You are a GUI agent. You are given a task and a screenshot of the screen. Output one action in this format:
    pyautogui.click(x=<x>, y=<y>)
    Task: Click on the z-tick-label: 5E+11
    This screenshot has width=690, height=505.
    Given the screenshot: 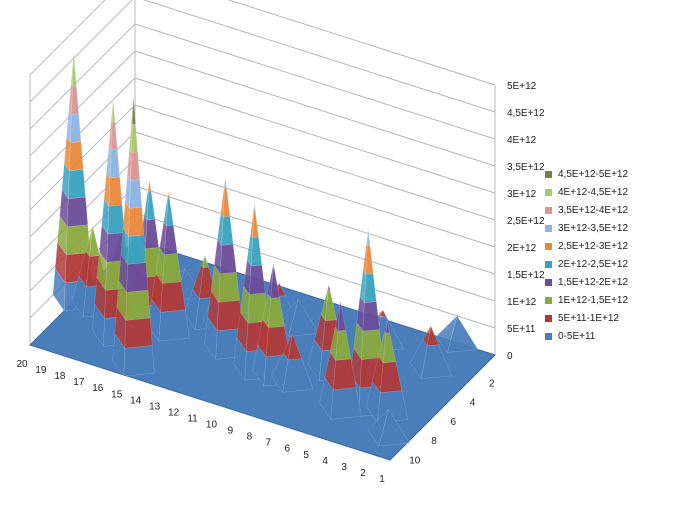 What is the action you would take?
    pyautogui.click(x=521, y=329)
    